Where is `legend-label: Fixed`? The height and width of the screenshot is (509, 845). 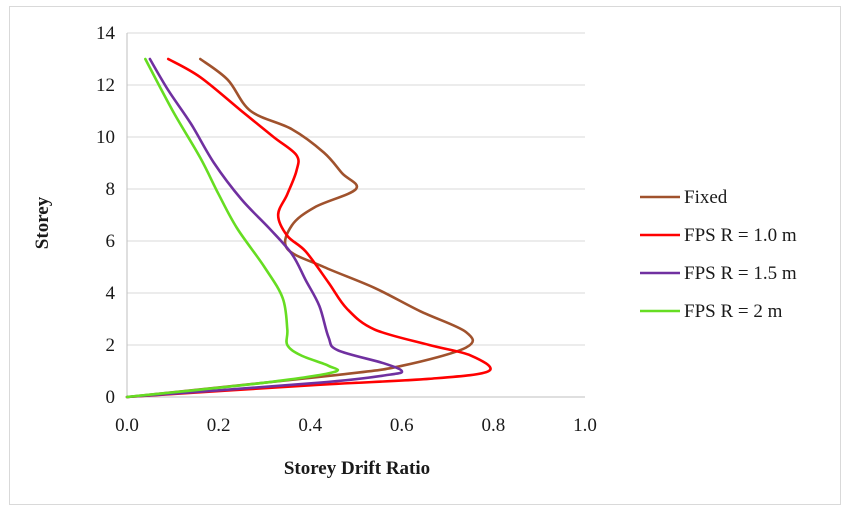 legend-label: Fixed is located at coordinates (706, 197).